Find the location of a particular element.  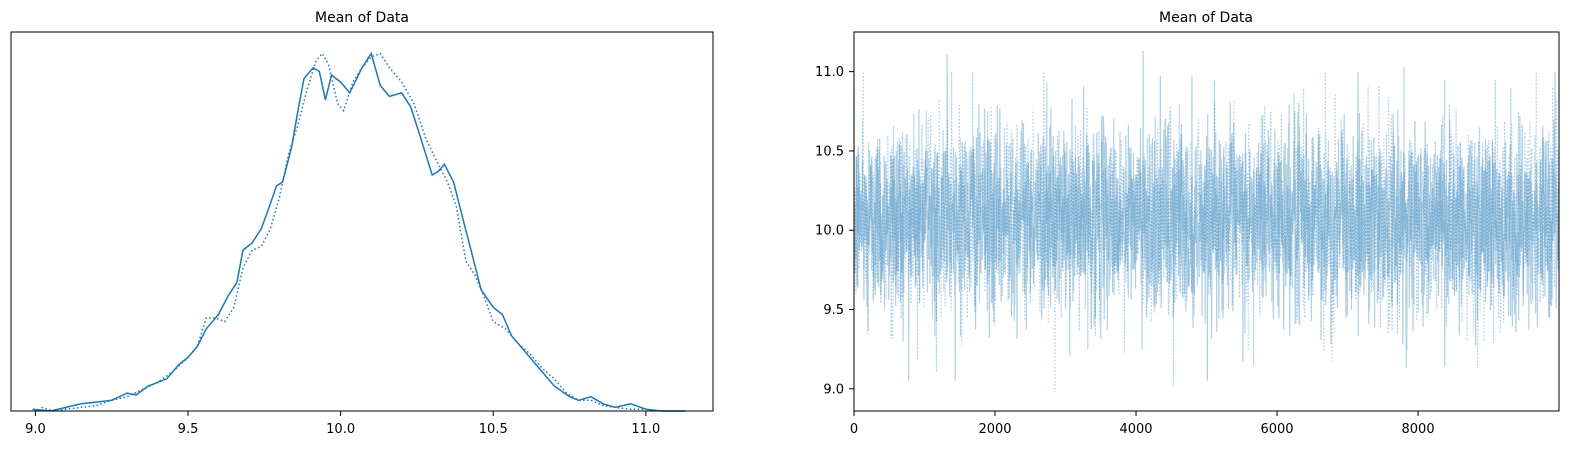

trace-y-tick-label: 10.0 is located at coordinates (829, 231).